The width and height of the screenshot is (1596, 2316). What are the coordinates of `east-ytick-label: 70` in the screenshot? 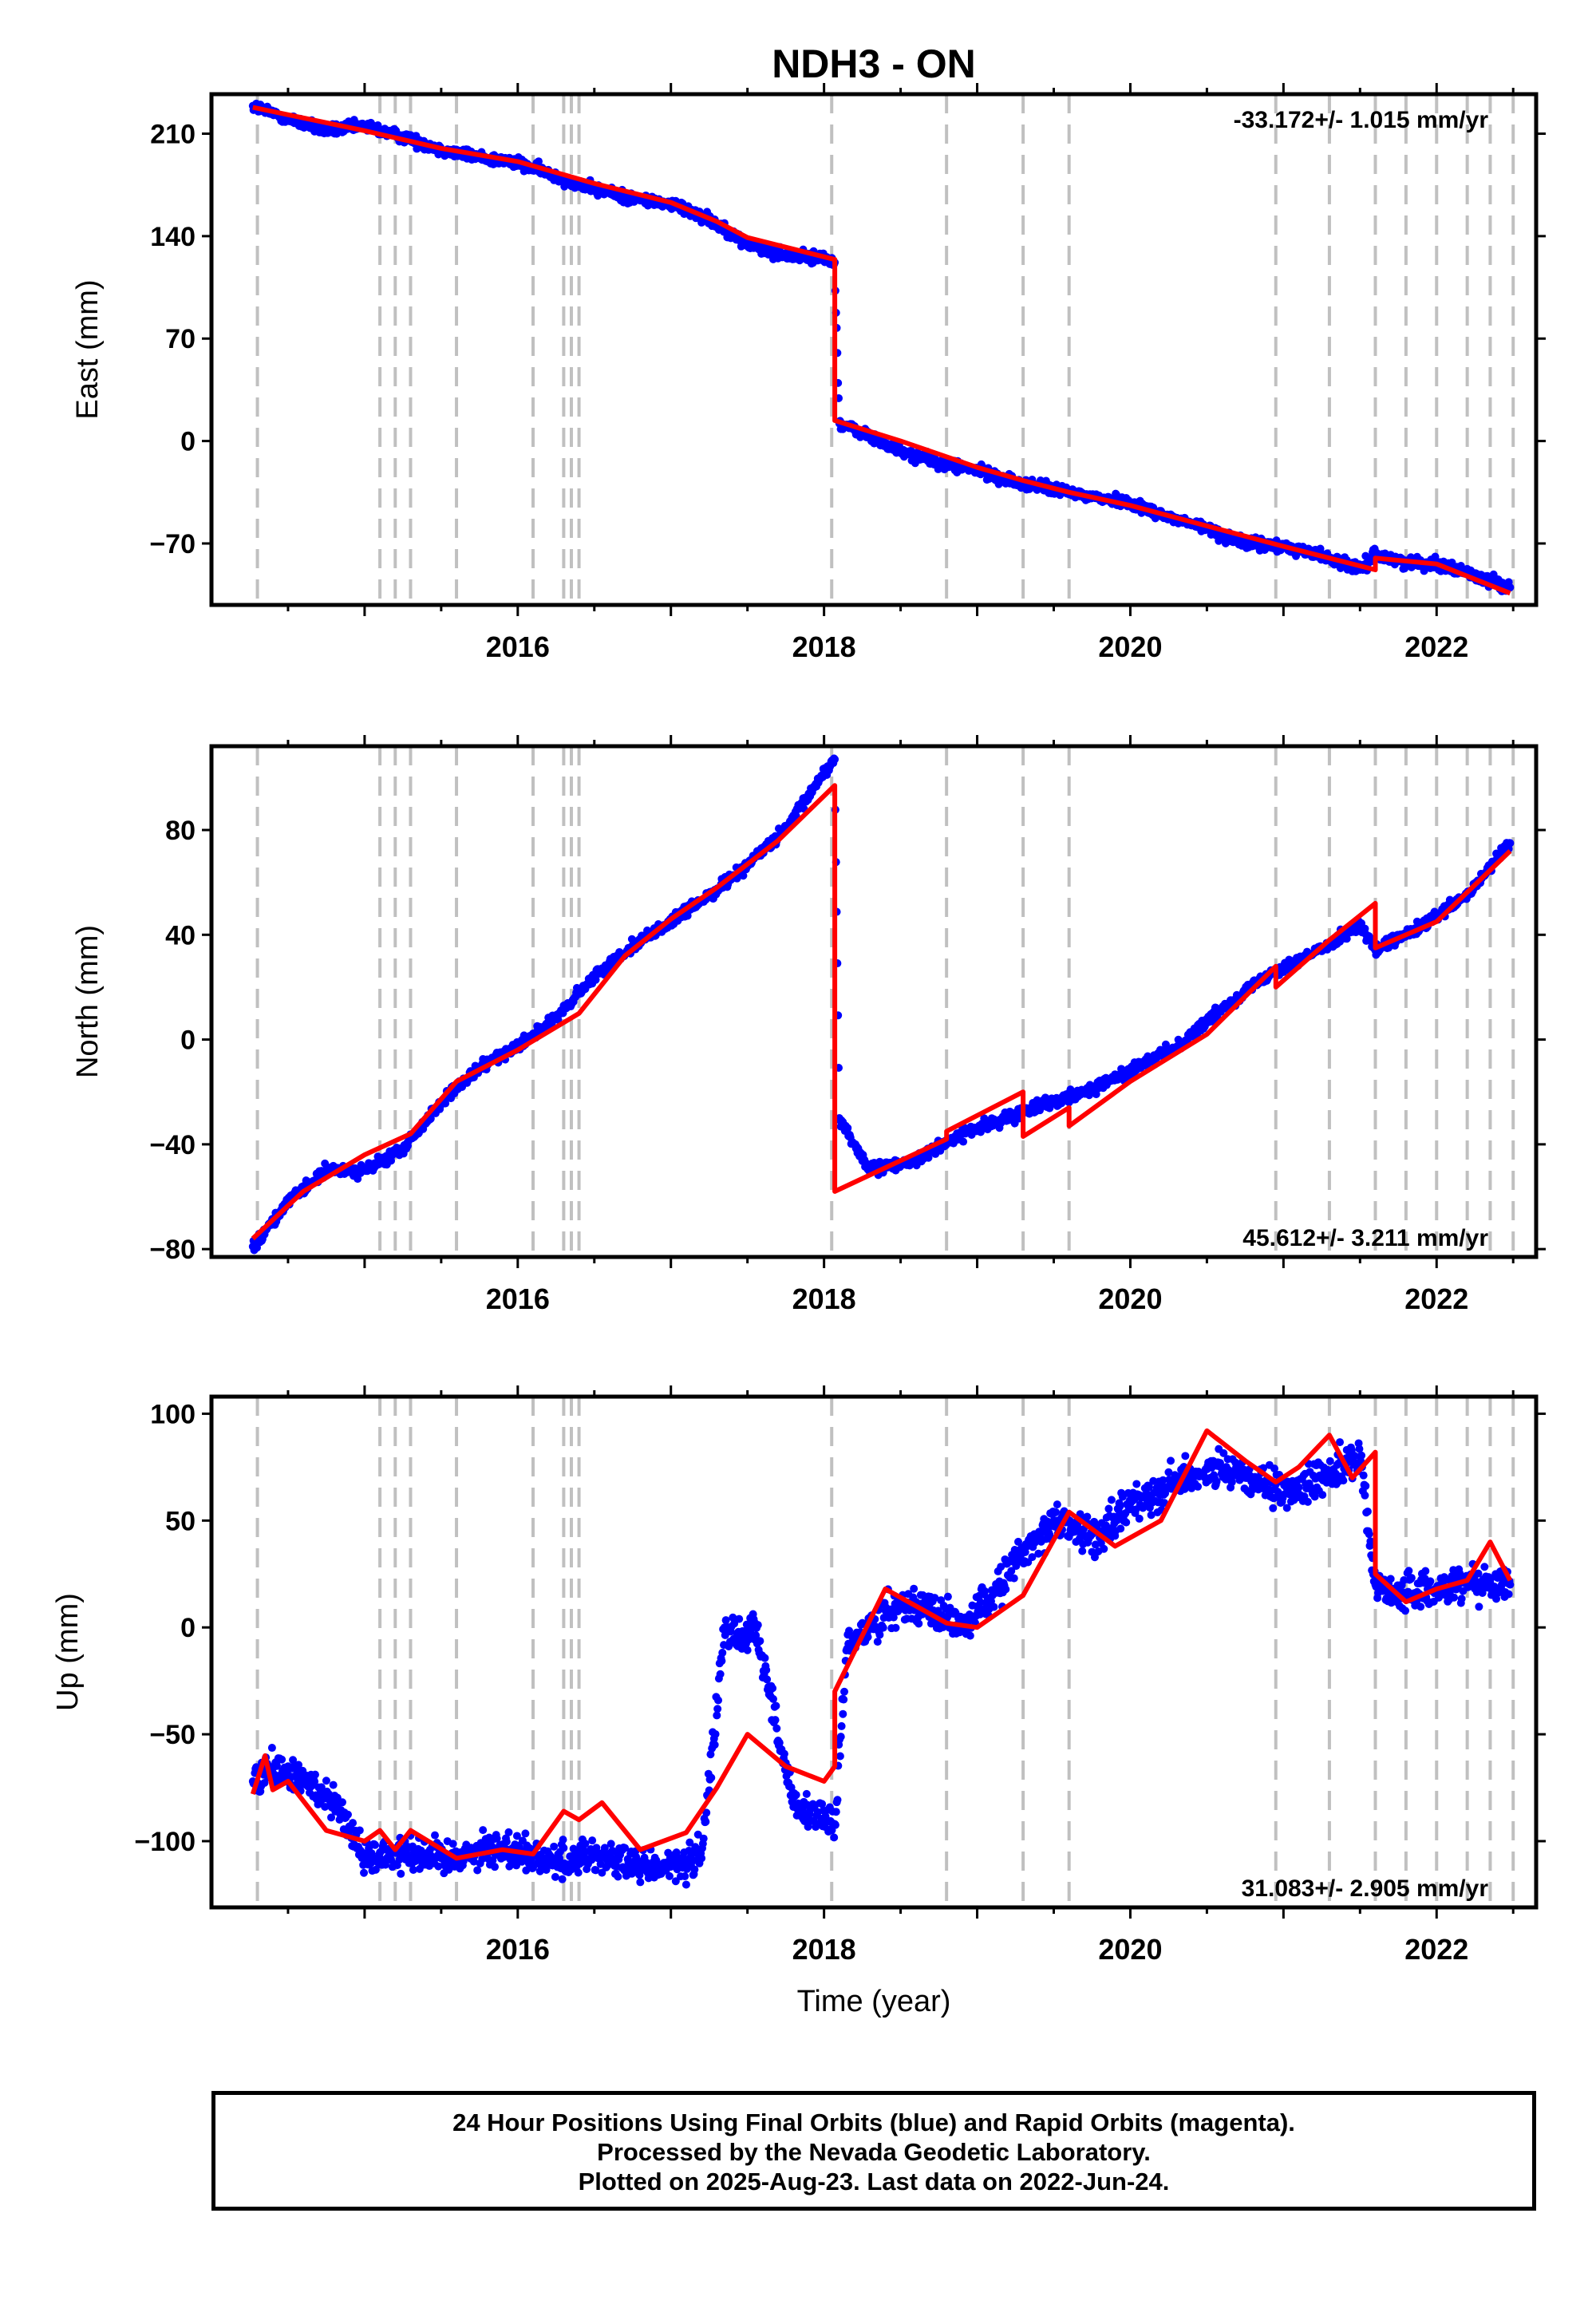 It's located at (180, 339).